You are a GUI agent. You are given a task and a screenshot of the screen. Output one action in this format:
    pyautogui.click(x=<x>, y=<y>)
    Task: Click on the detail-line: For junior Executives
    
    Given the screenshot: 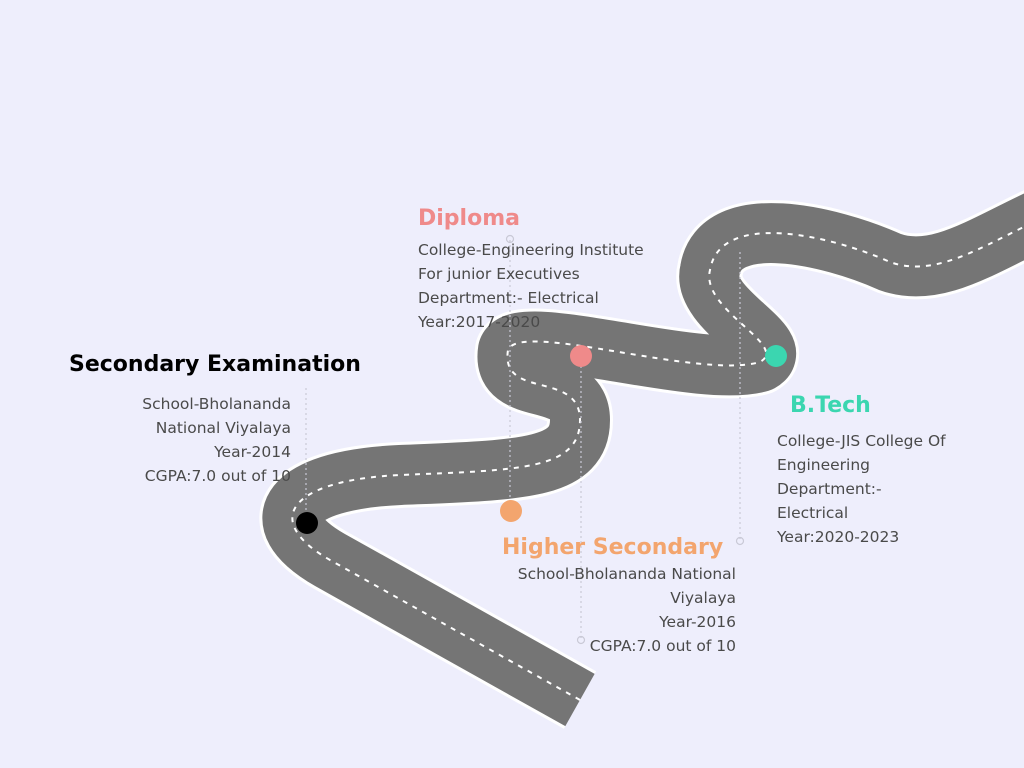 What is the action you would take?
    pyautogui.click(x=499, y=274)
    